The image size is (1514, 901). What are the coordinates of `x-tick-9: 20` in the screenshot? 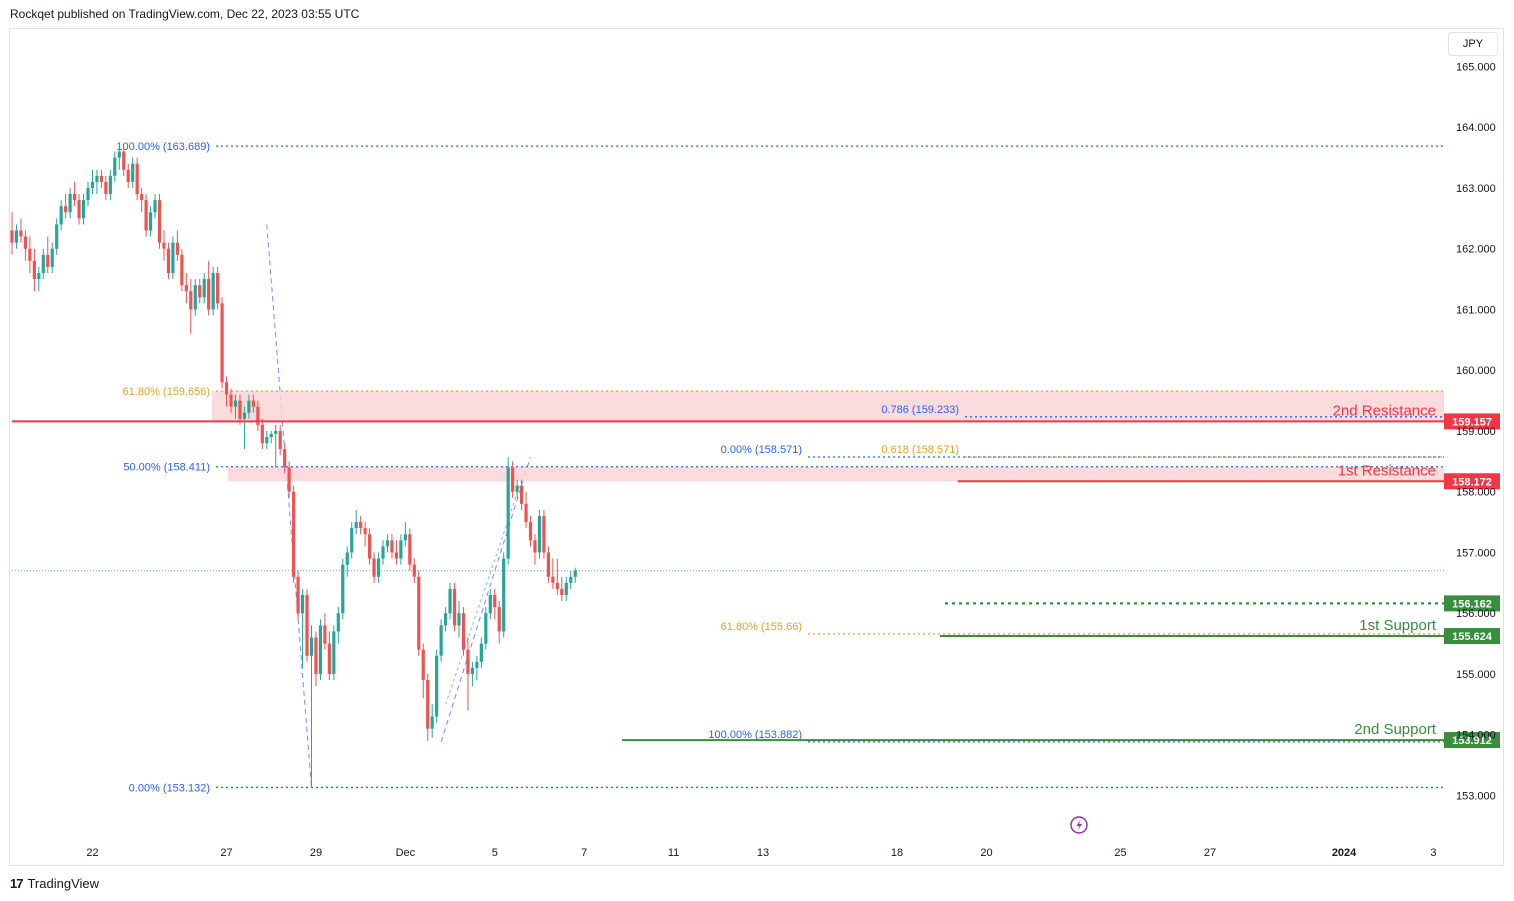 It's located at (986, 853).